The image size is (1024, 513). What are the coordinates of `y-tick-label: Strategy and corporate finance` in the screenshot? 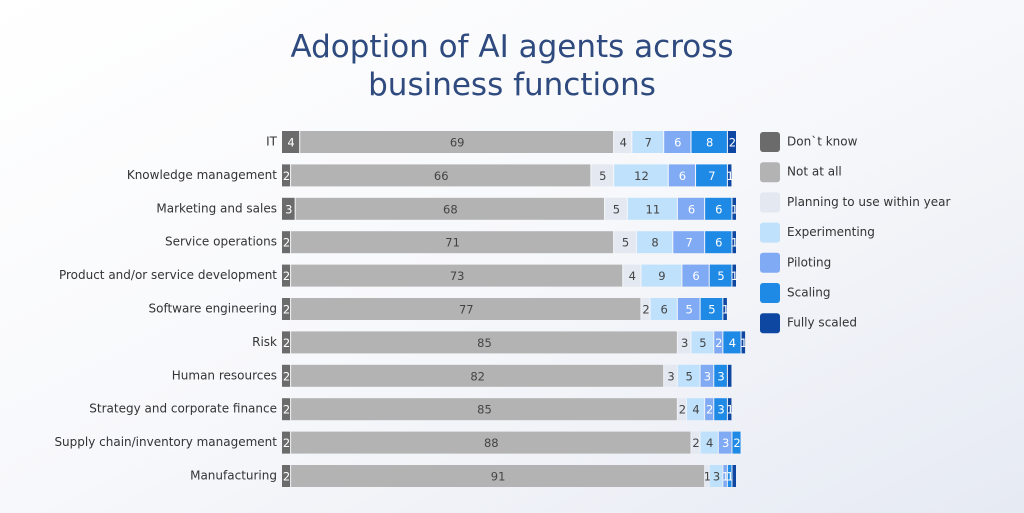 It's located at (183, 409).